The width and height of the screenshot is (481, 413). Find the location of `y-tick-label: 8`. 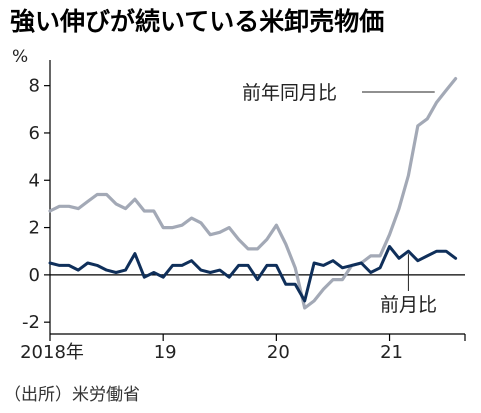

y-tick-label: 8 is located at coordinates (34, 86).